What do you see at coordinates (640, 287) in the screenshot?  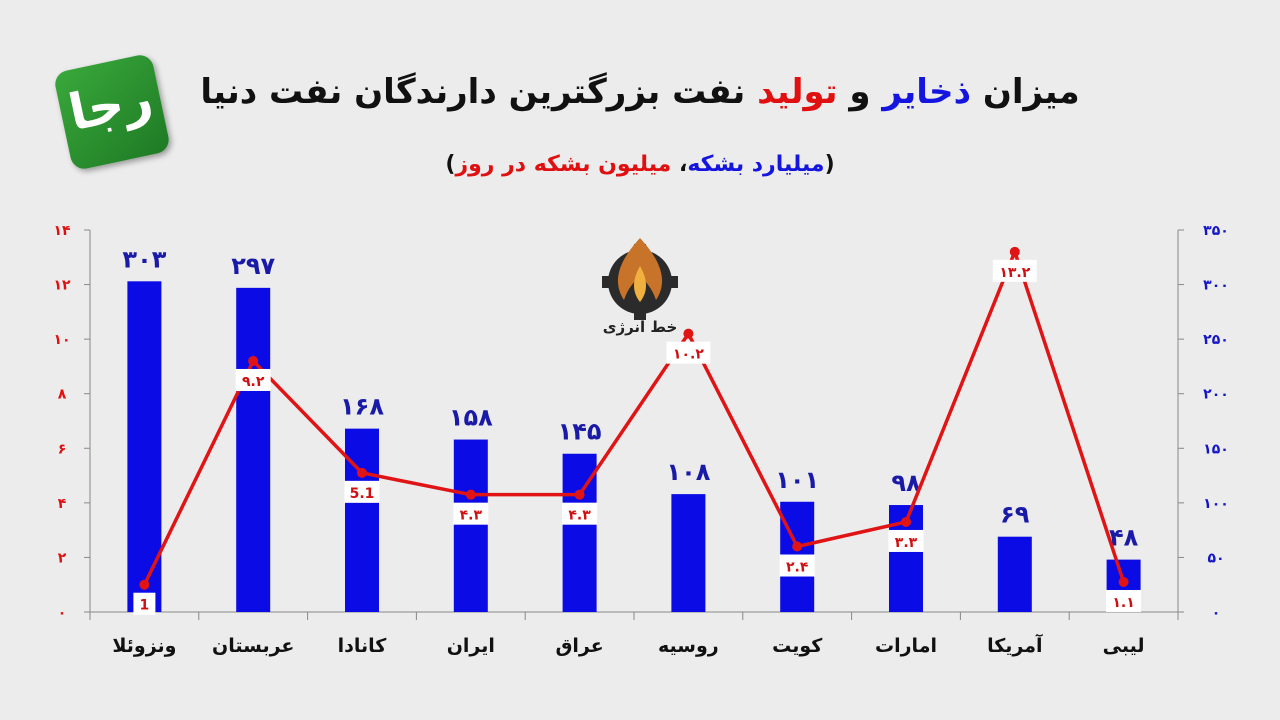 I see `flame-gear-logo-icon: خط انرژی` at bounding box center [640, 287].